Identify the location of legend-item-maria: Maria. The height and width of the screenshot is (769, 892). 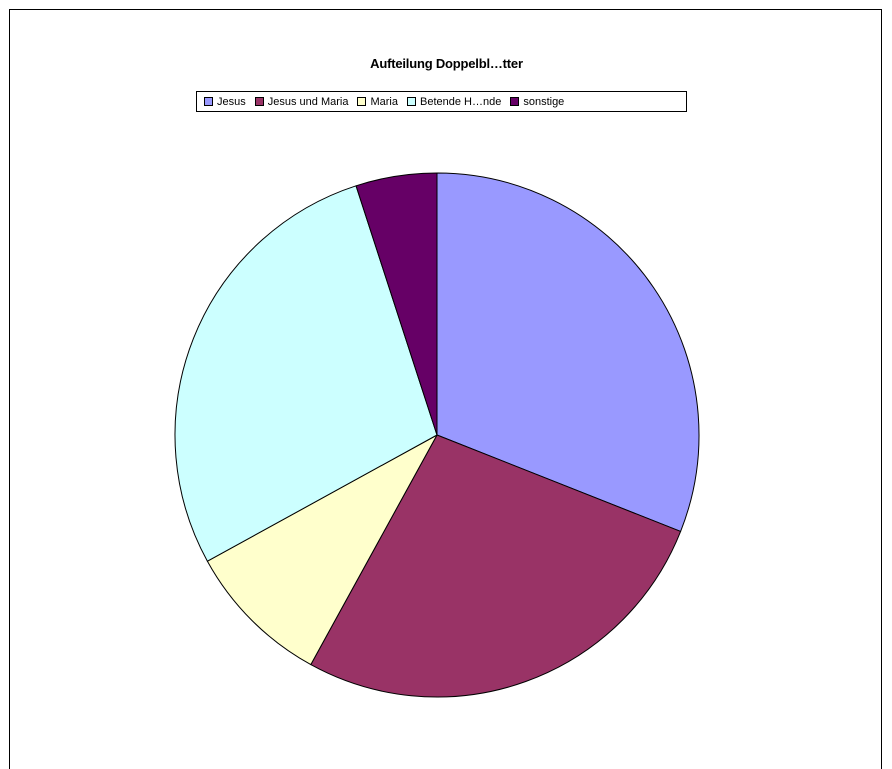
(377, 102).